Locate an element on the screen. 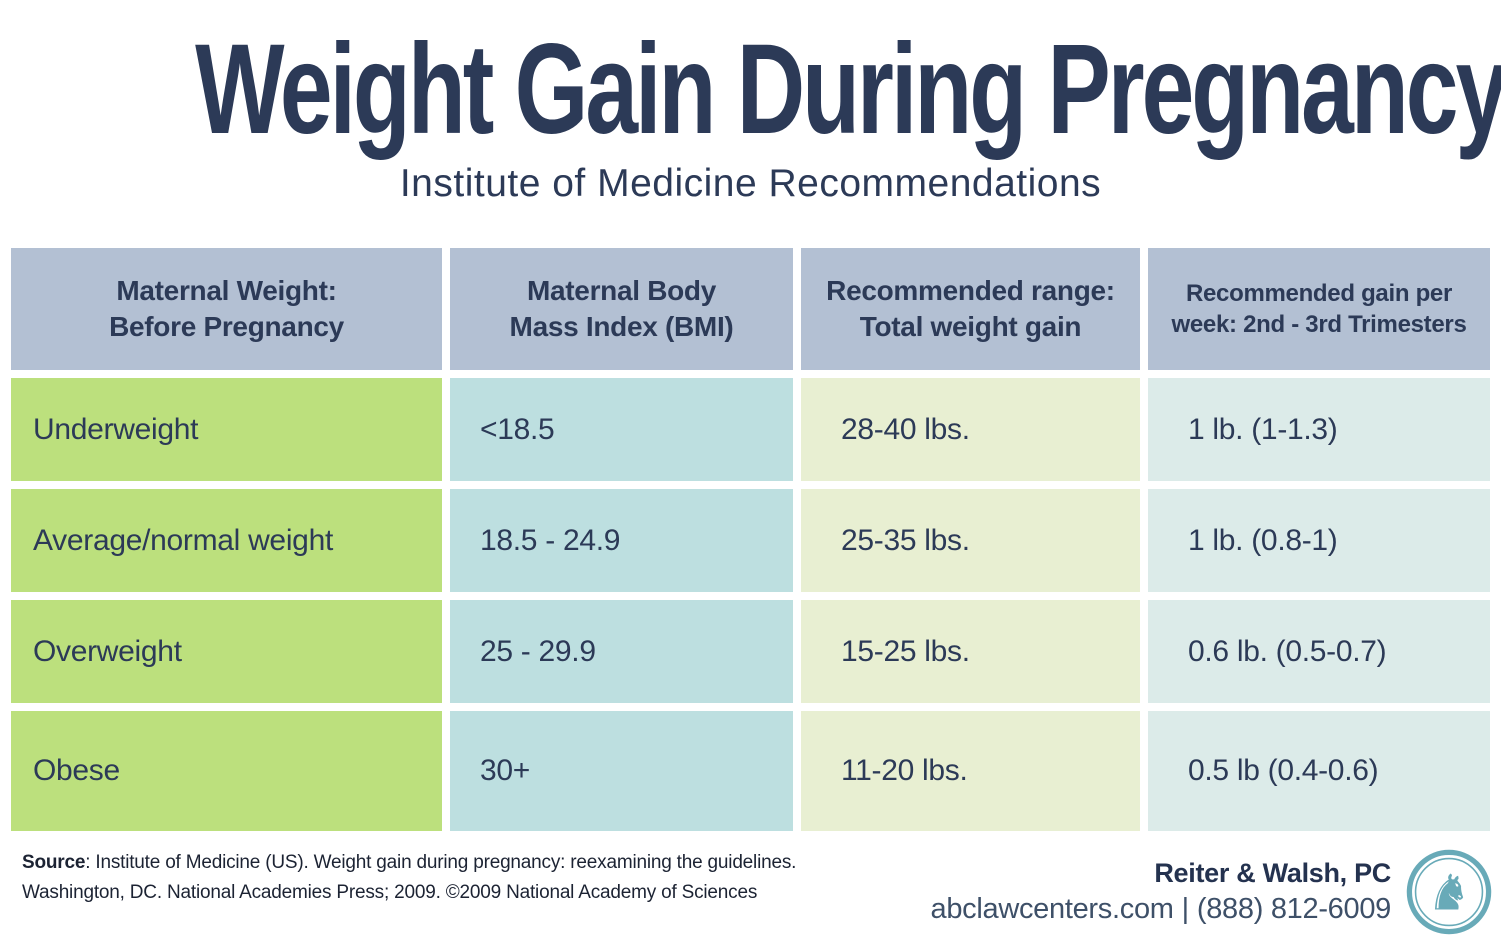 Image resolution: width=1501 pixels, height=941 pixels. website-link: abclawcenters.com is located at coordinates (1052, 909).